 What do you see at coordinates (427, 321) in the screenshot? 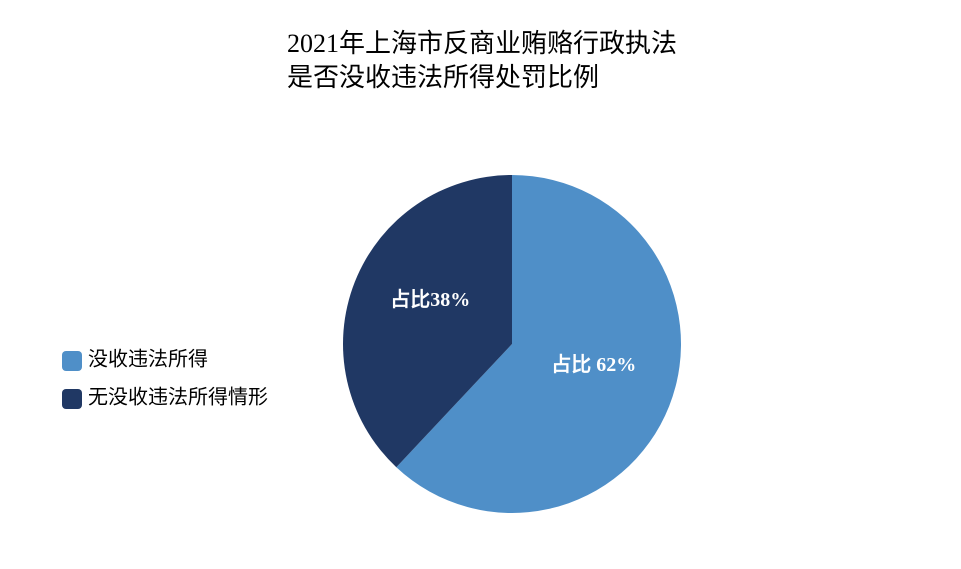
I see `pie-slice` at bounding box center [427, 321].